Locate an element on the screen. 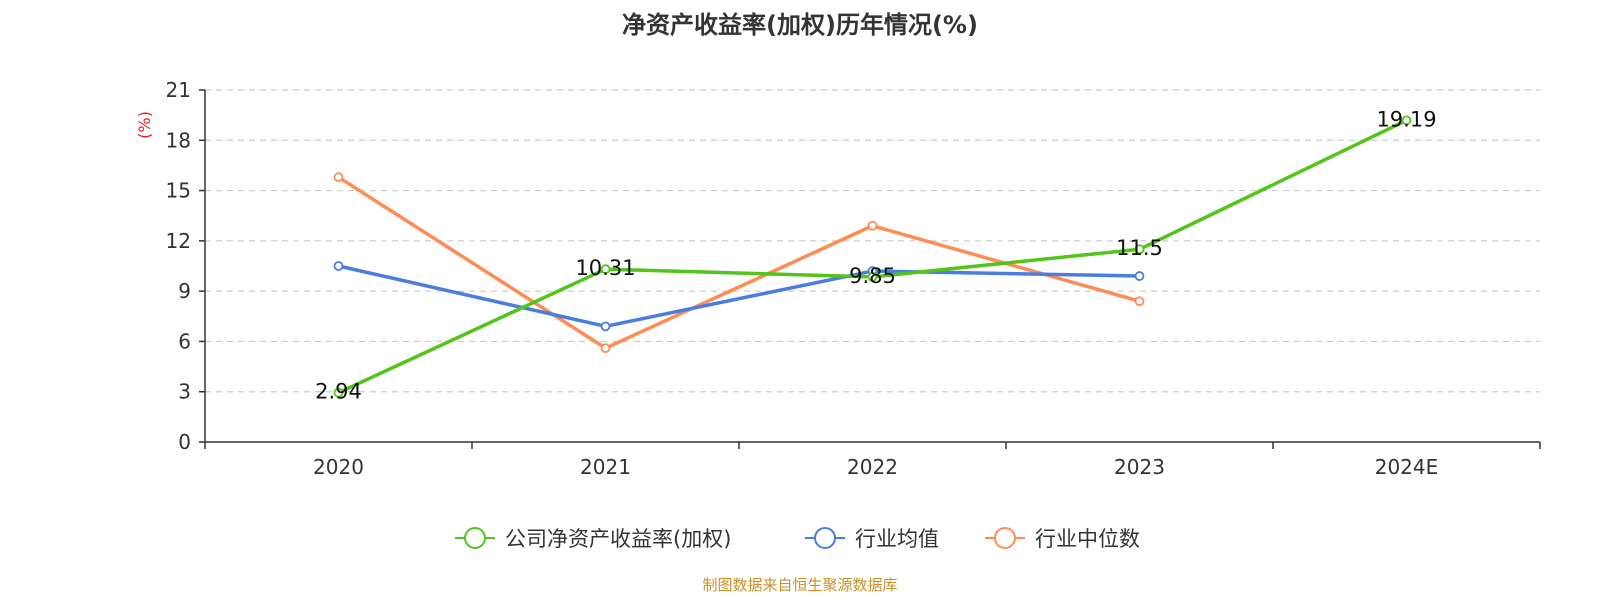 The width and height of the screenshot is (1600, 600). x-tick-label: 2021 is located at coordinates (605, 467).